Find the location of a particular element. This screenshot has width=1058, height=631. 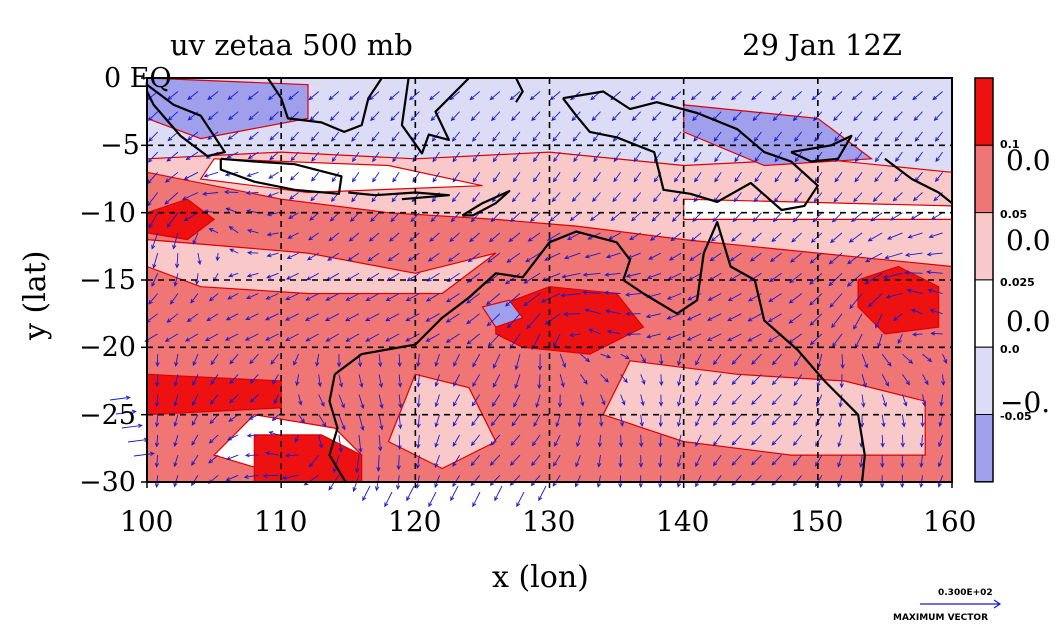

colorbar-segment is located at coordinates (984, 111).